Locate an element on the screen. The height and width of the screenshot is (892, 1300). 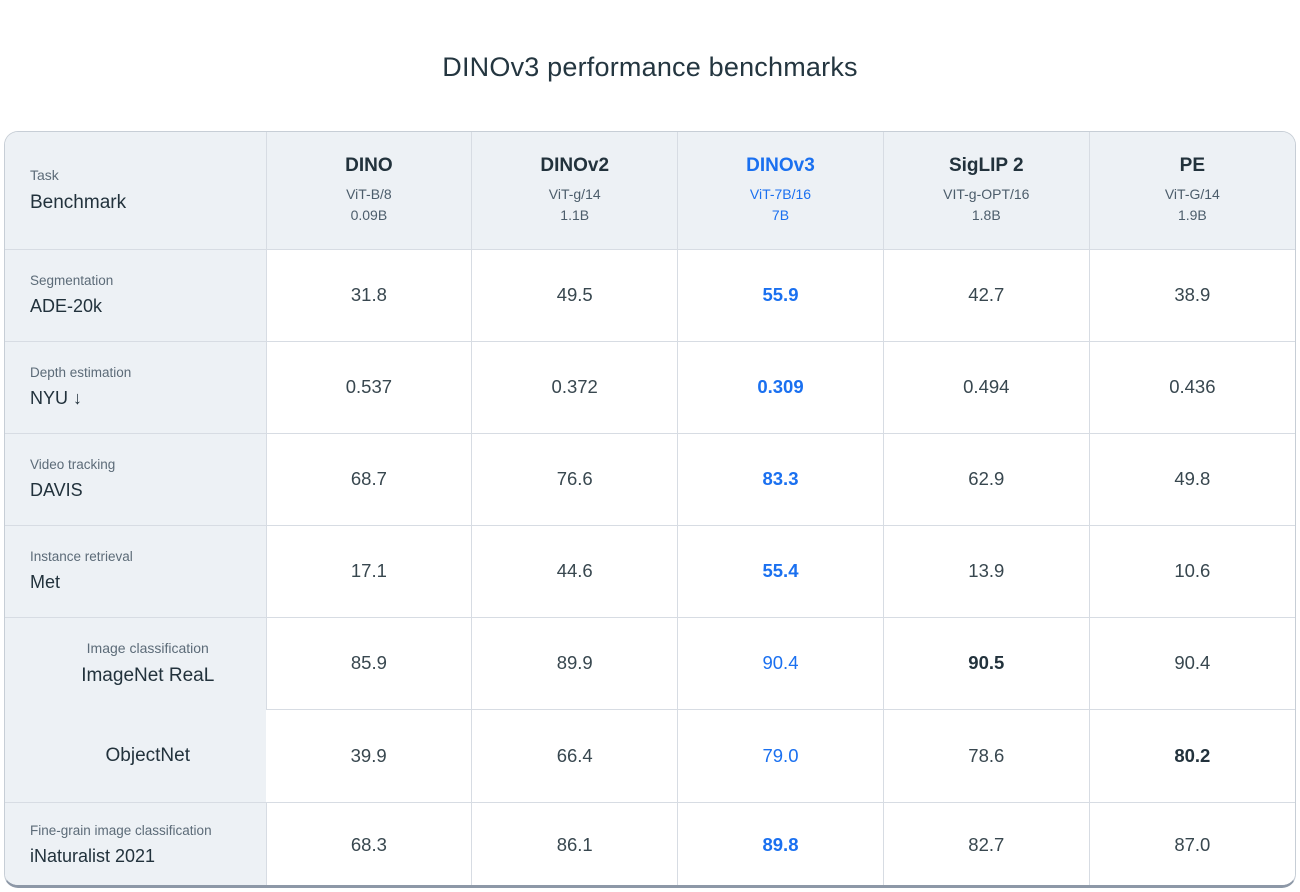
value-cell: 85.9 is located at coordinates (368, 663).